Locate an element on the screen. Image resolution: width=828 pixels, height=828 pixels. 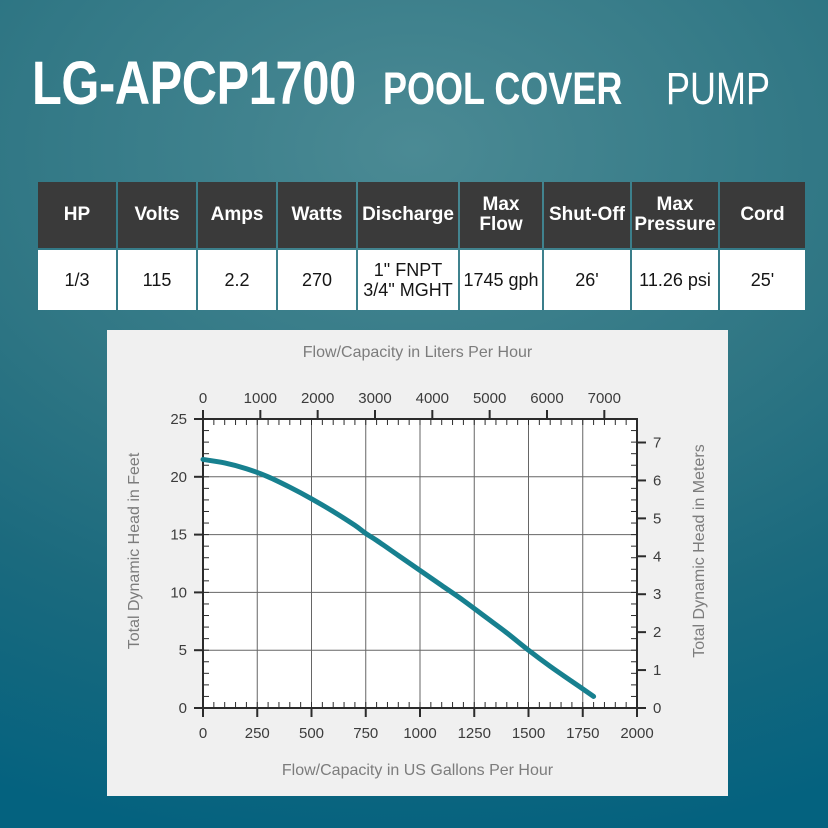
spec-table: HP Volts Amps Watts Discharge Max Flow is located at coordinates (421, 246).